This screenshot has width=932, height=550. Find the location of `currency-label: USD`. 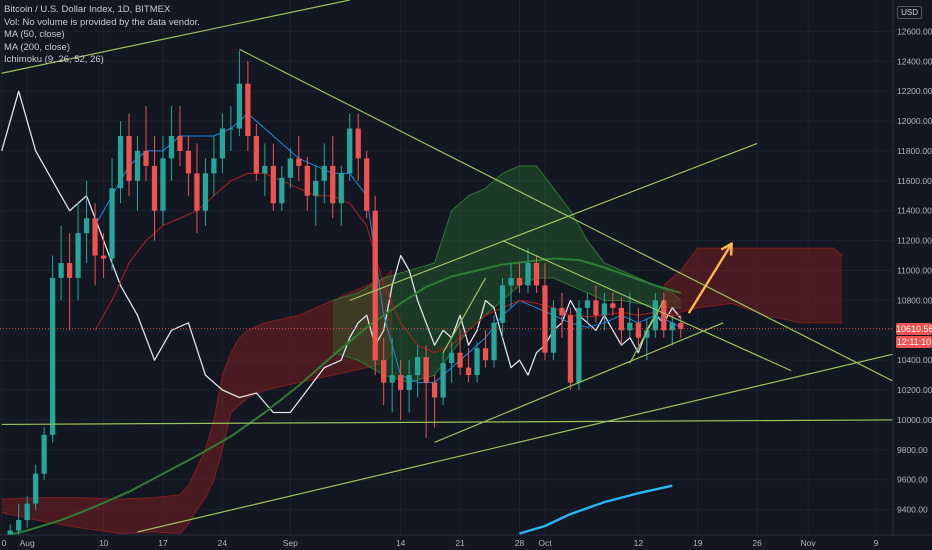

currency-label: USD is located at coordinates (909, 12).